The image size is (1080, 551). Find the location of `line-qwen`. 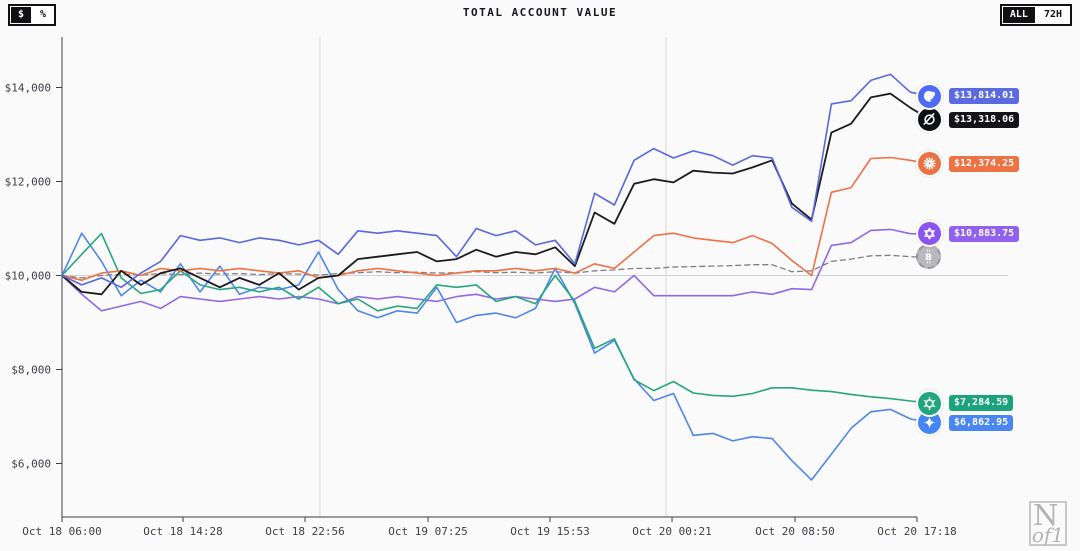

line-qwen is located at coordinates (496, 270).